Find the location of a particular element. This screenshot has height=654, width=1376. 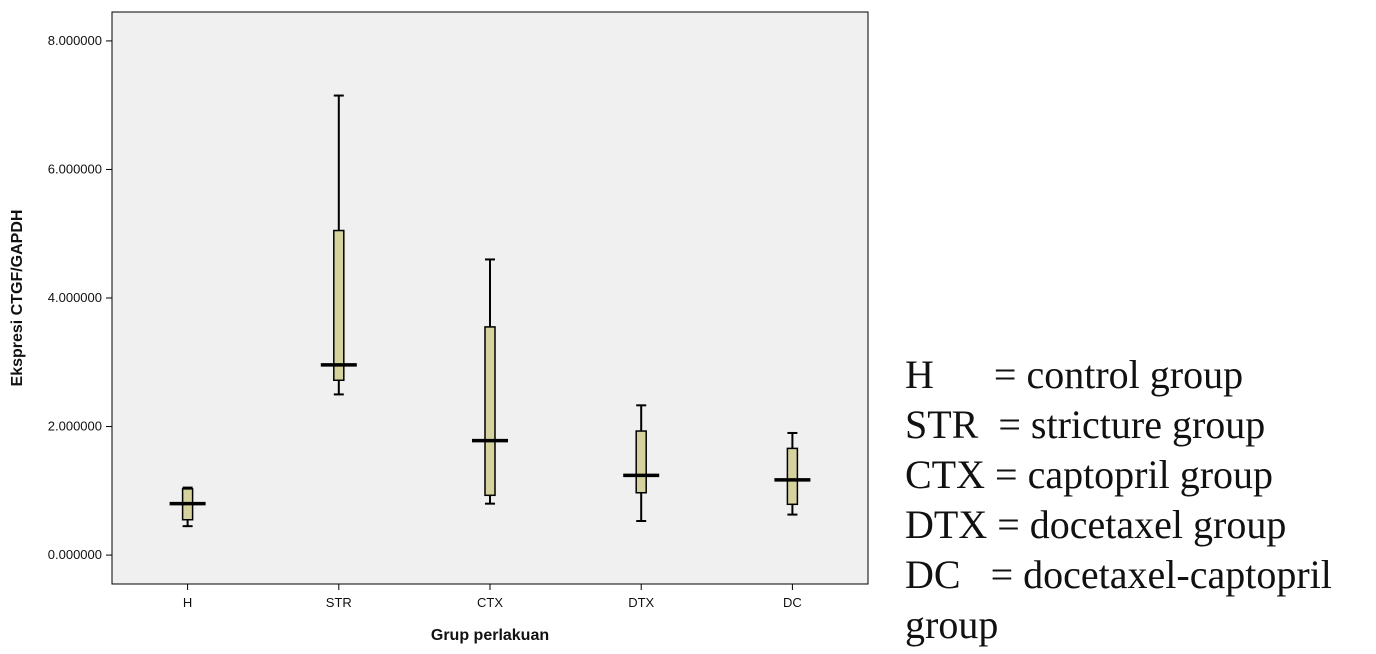

x-axis-title: Grup perlakuan is located at coordinates (490, 635).